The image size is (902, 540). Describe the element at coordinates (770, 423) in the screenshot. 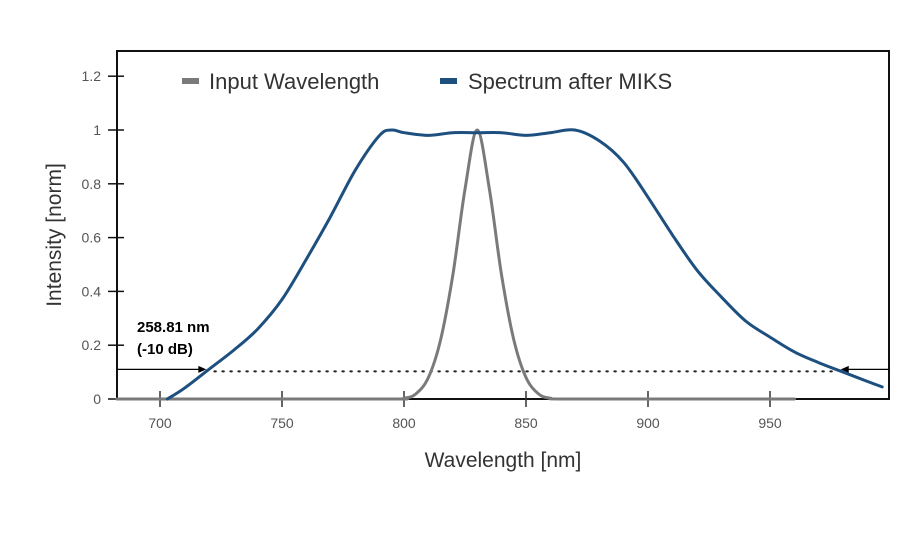

I see `x-tick-label: 950` at that location.